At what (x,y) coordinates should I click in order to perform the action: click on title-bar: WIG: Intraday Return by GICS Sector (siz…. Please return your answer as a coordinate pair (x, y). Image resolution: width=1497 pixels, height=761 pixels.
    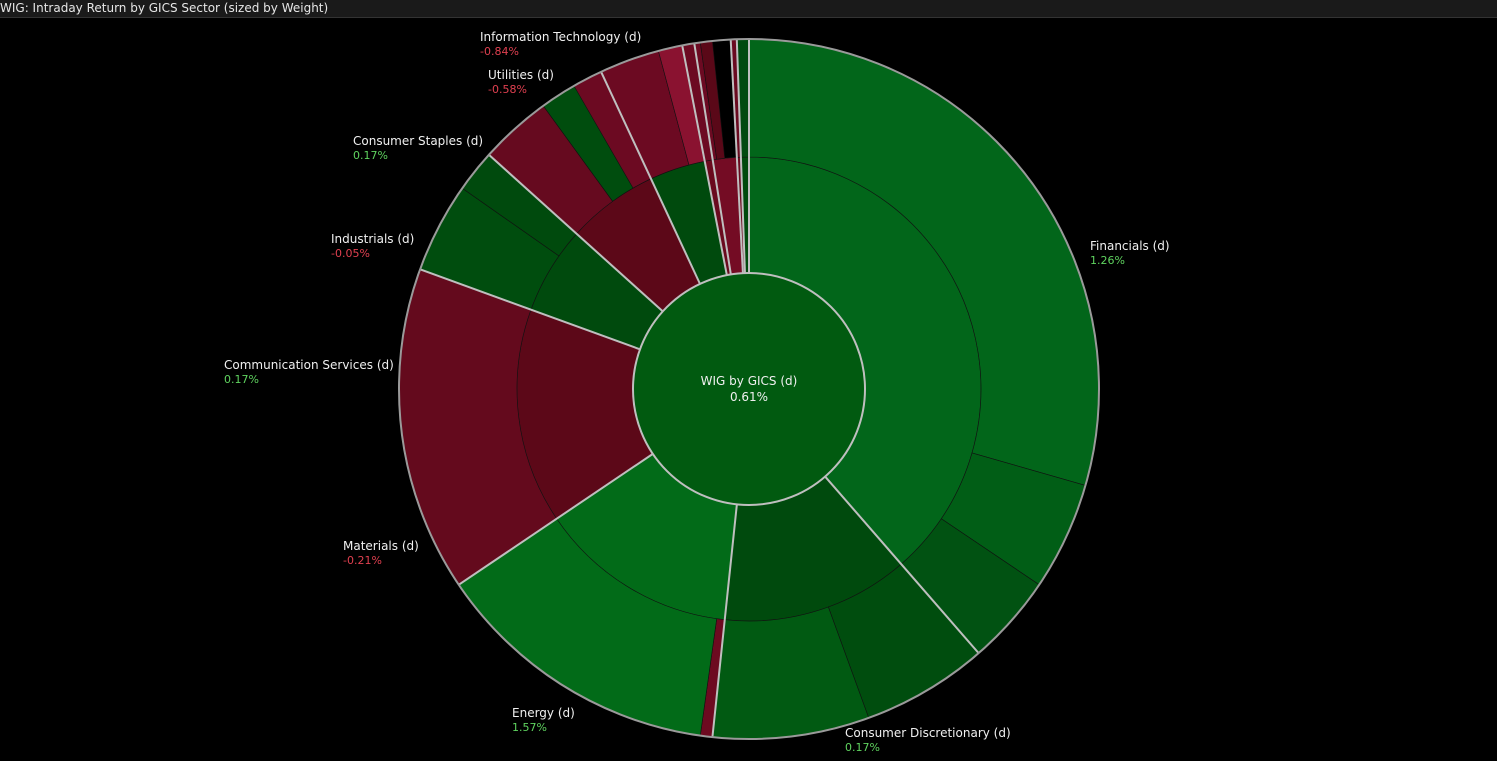
    Looking at the image, I should click on (748, 9).